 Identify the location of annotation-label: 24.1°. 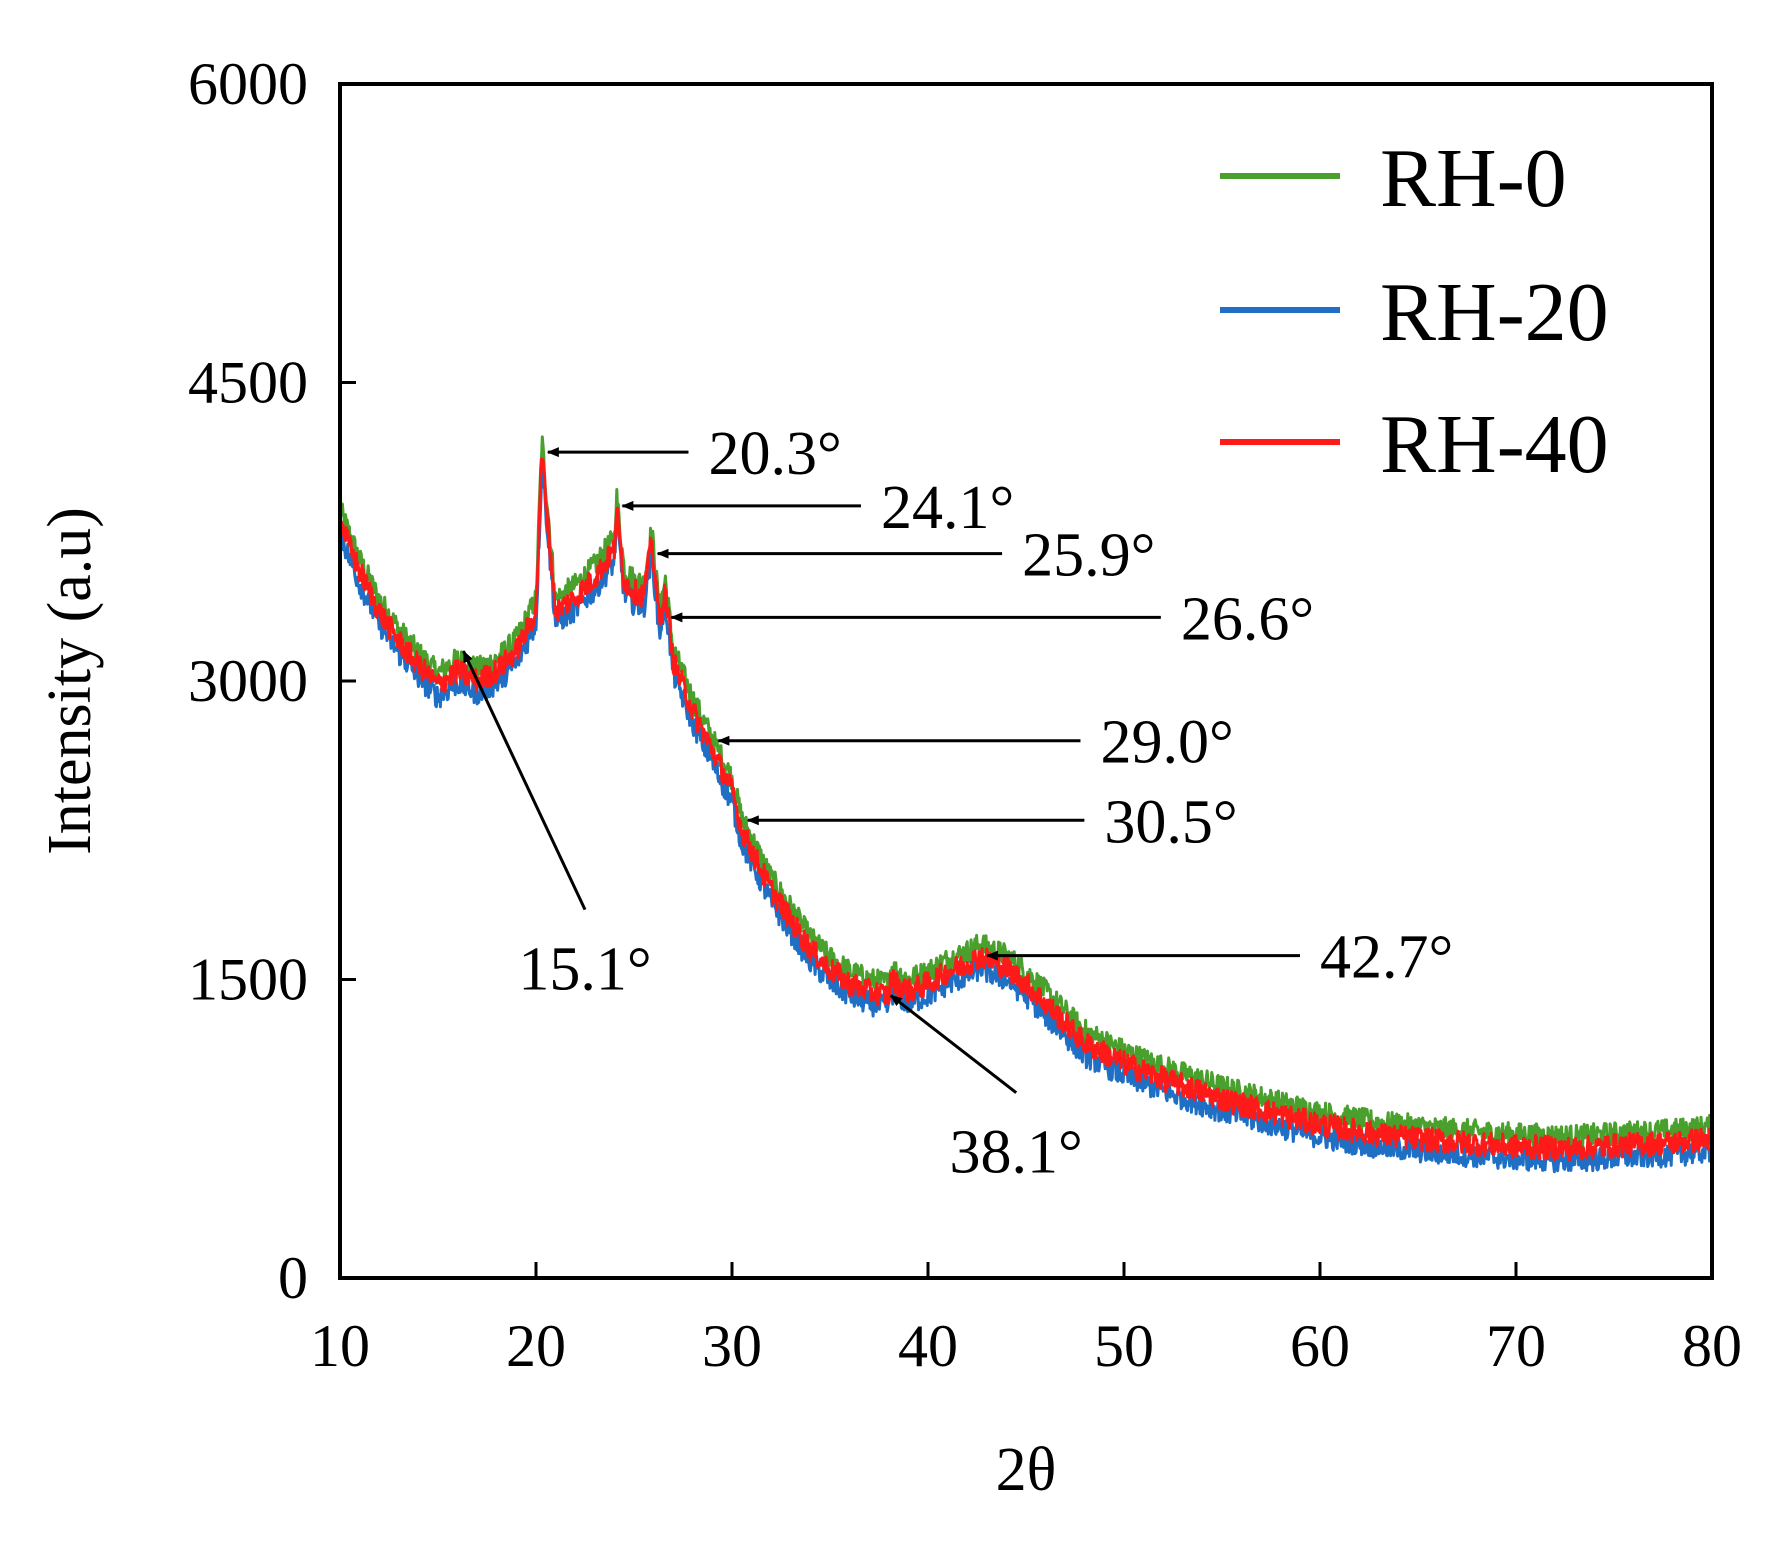
(947, 508).